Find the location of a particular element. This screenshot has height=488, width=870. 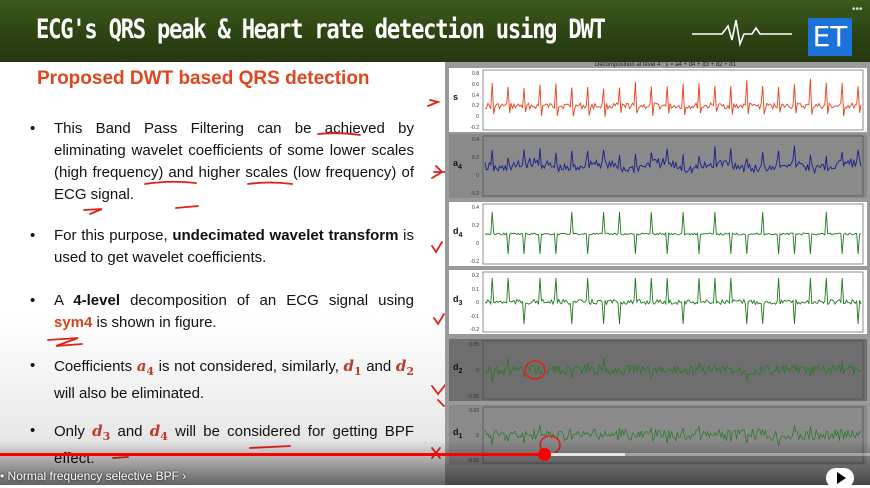

pen-circle-annotation is located at coordinates (535, 370).